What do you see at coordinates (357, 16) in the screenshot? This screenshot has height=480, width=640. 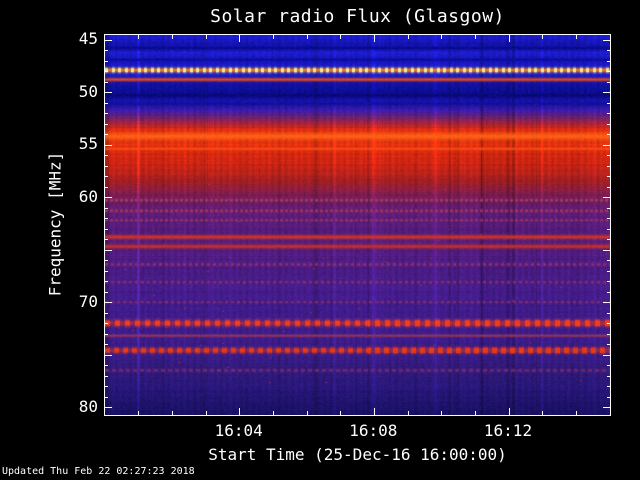 I see `chart-title: Solar radio Flux (Glasgow)` at bounding box center [357, 16].